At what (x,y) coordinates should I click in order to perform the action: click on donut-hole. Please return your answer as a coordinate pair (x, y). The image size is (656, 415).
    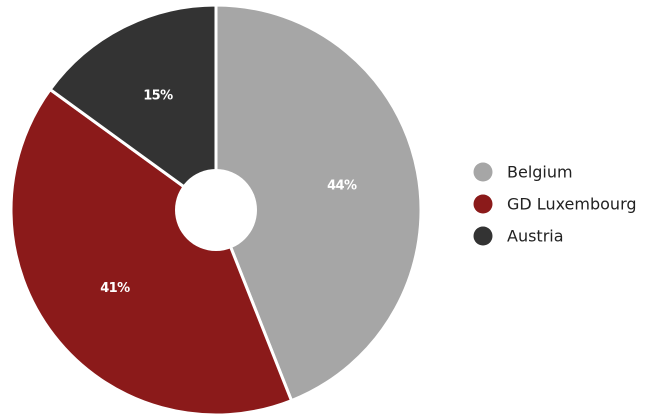
    Looking at the image, I should click on (216, 210).